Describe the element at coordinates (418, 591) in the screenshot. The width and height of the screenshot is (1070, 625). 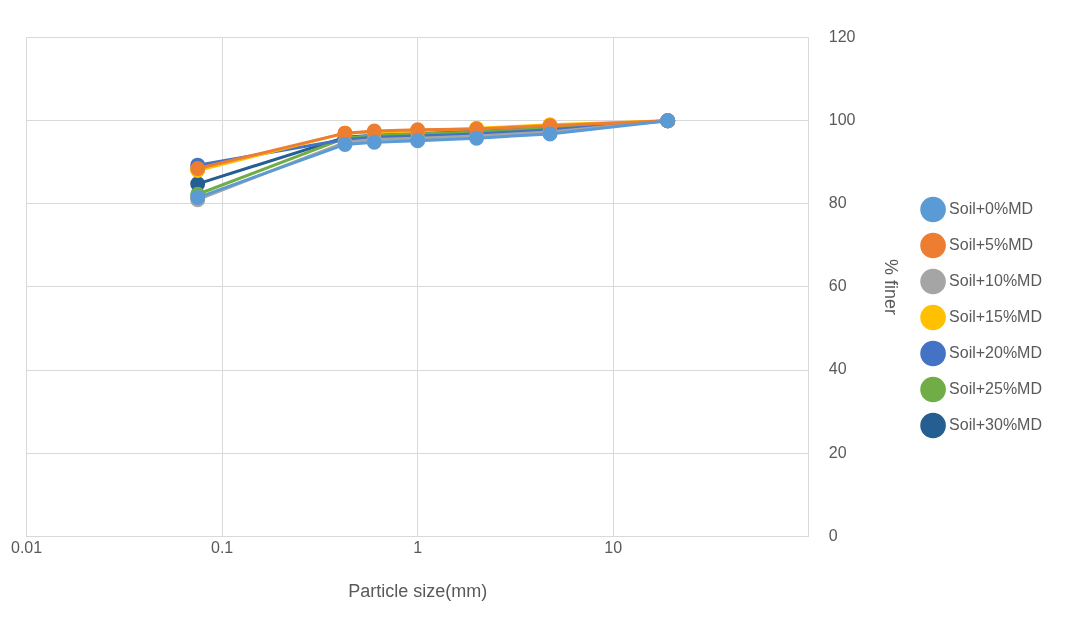
I see `x-axis-title: Particle size(mm)` at that location.